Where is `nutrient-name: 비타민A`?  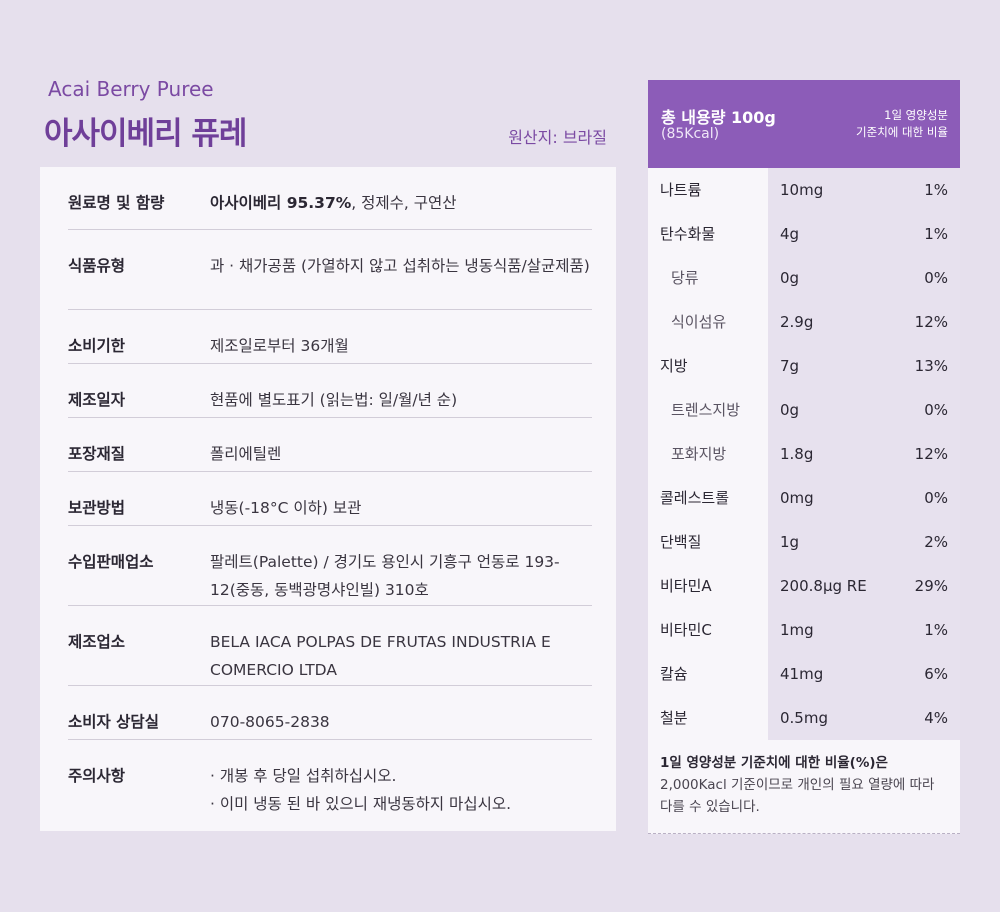
nutrient-name: 비타민A is located at coordinates (708, 585).